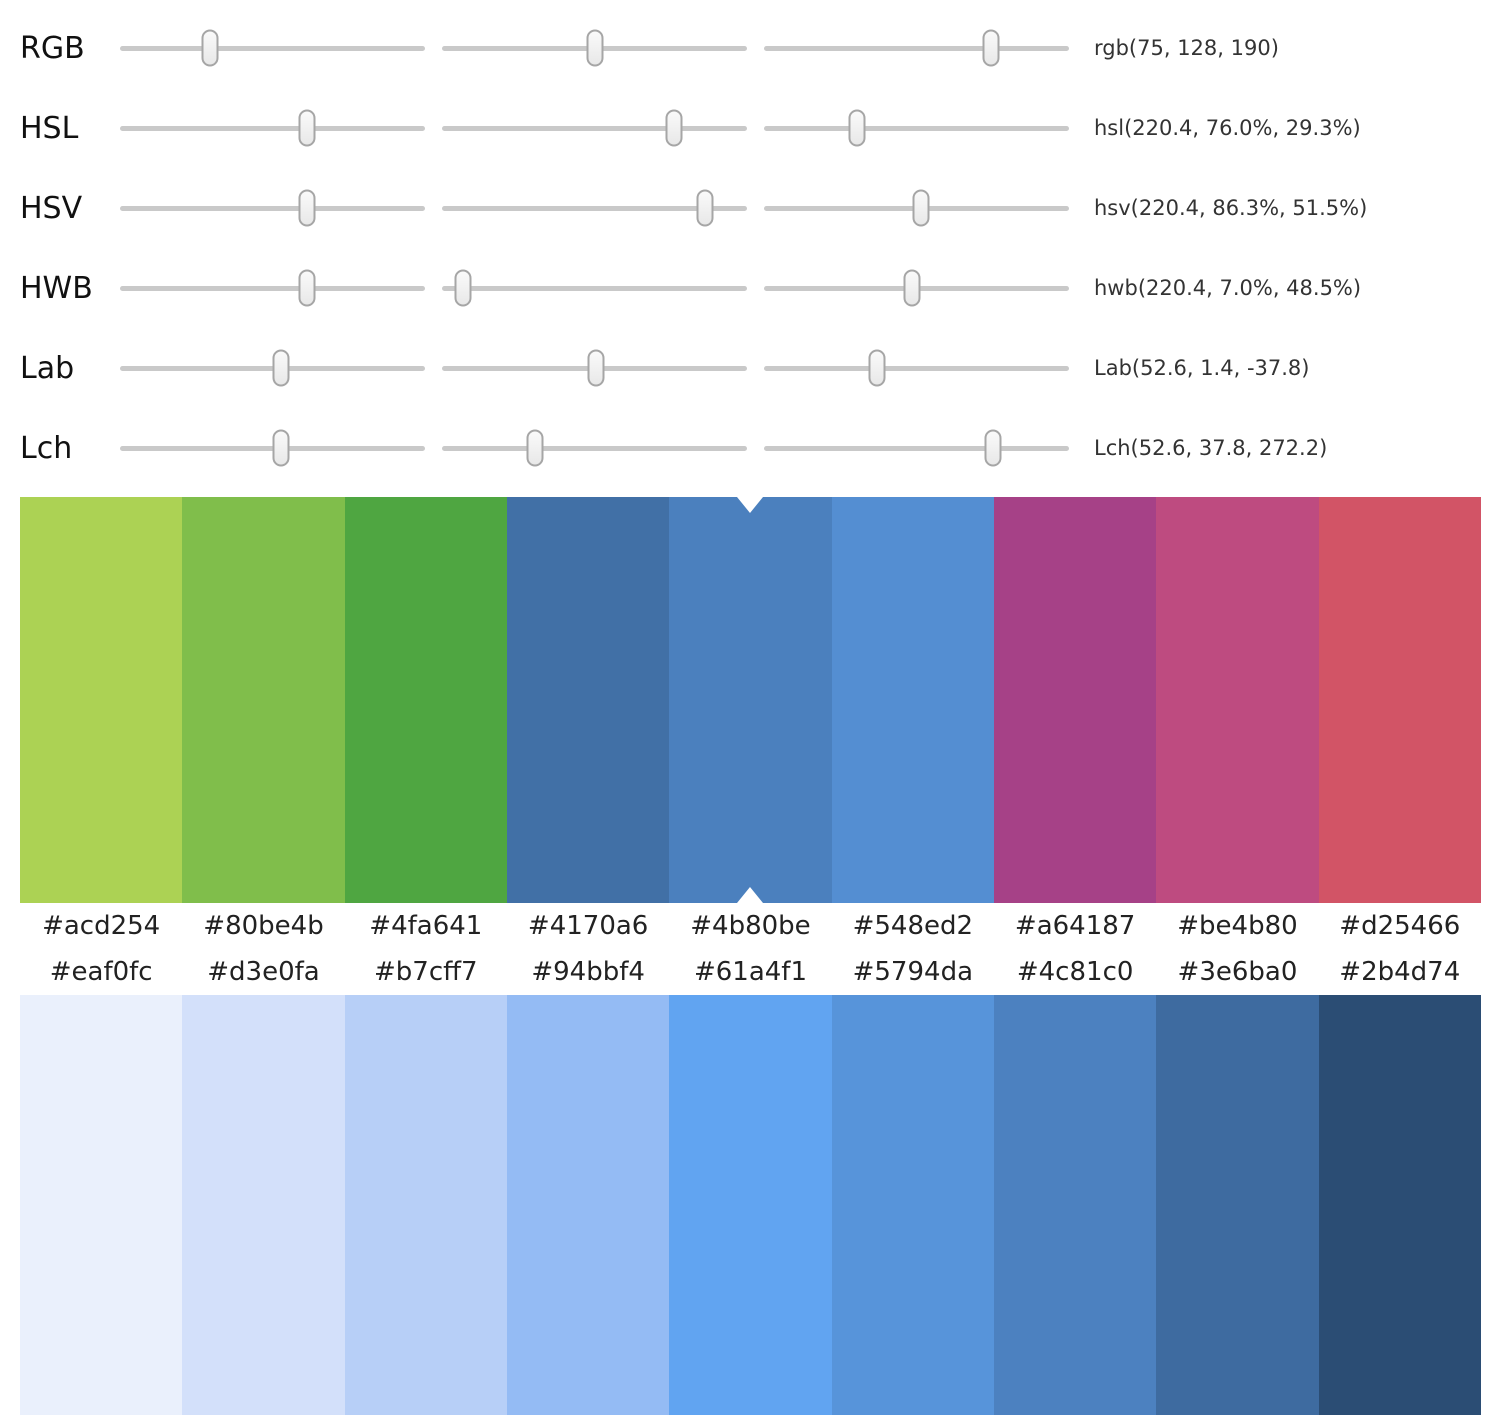 The height and width of the screenshot is (1415, 1501). Describe the element at coordinates (1211, 448) in the screenshot. I see `slider-value: Lch(52.6, 37.8, 272.2)` at that location.